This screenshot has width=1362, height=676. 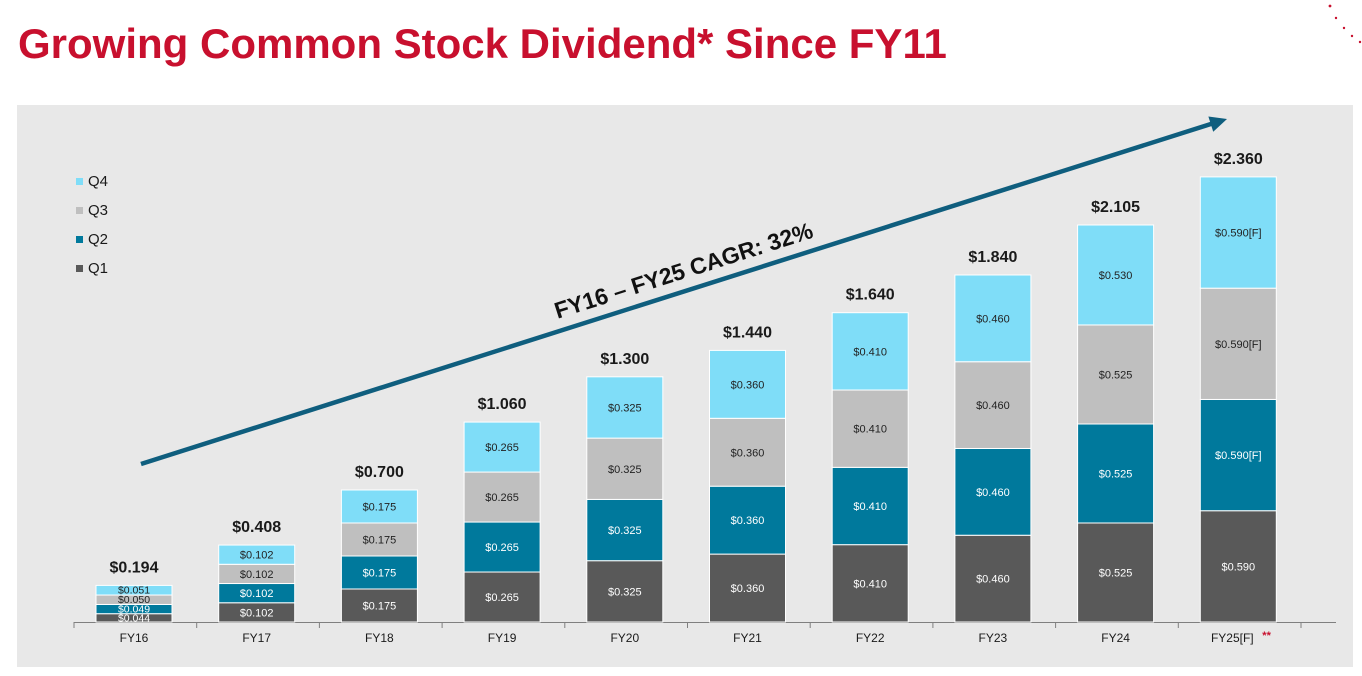 What do you see at coordinates (502, 638) in the screenshot?
I see `x-tick-label: FY19` at bounding box center [502, 638].